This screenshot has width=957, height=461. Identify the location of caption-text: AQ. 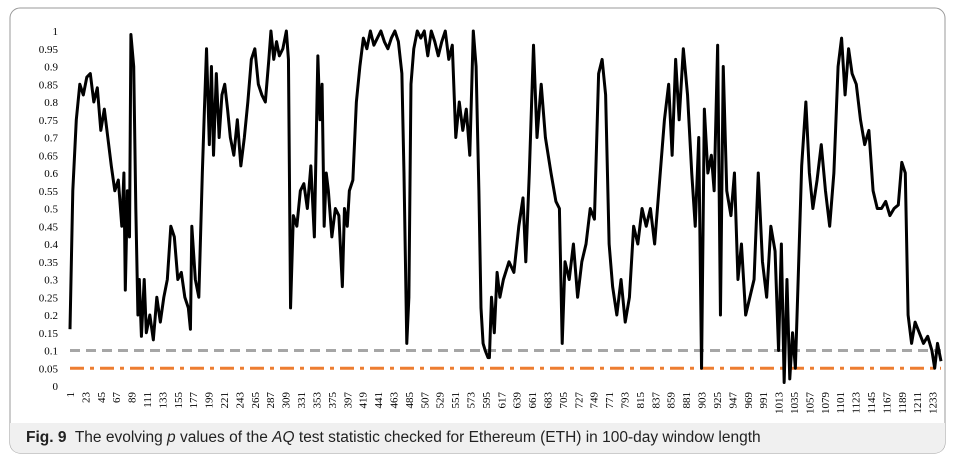
(283, 437).